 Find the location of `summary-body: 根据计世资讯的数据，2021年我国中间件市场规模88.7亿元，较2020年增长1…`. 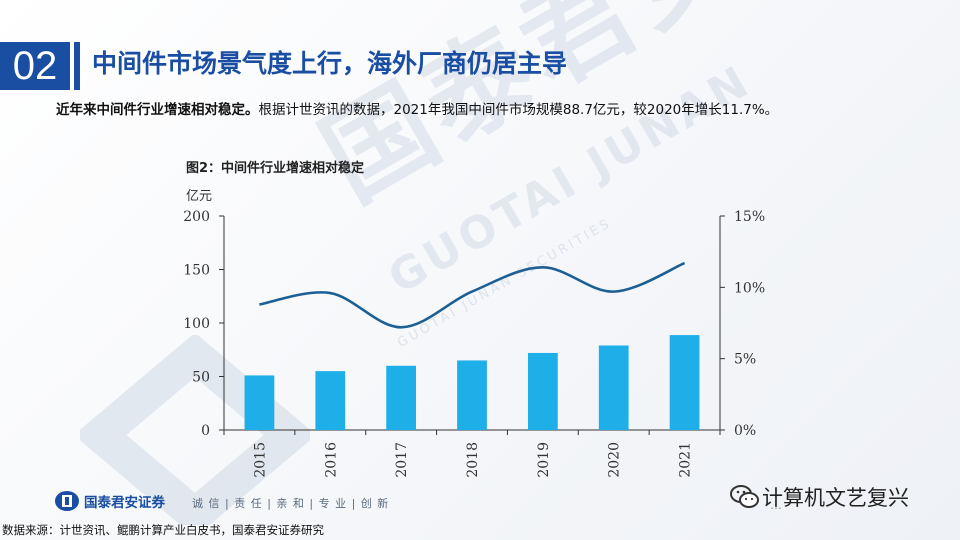

summary-body: 根据计世资讯的数据，2021年我国中间件市场规模88.7亿元，较2020年增长1… is located at coordinates (518, 110).